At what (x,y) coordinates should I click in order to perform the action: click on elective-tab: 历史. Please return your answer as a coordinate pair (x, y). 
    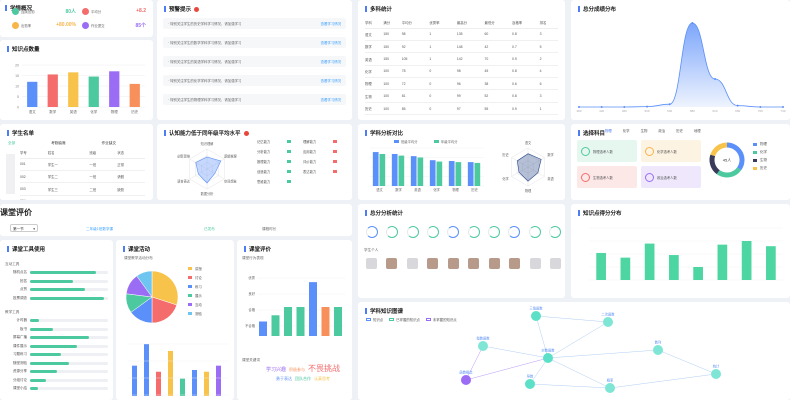
    Looking at the image, I should click on (679, 131).